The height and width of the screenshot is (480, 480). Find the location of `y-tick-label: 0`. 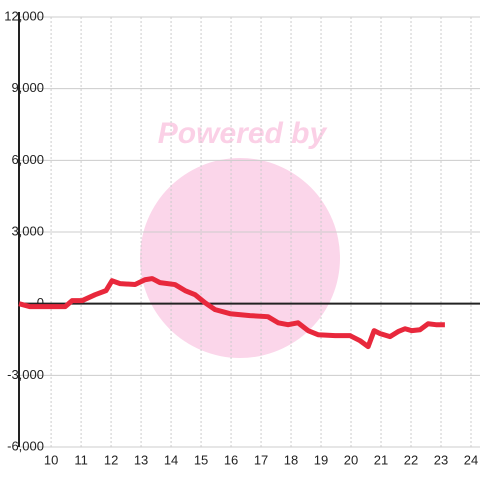

y-tick-label: 0 is located at coordinates (40, 302).